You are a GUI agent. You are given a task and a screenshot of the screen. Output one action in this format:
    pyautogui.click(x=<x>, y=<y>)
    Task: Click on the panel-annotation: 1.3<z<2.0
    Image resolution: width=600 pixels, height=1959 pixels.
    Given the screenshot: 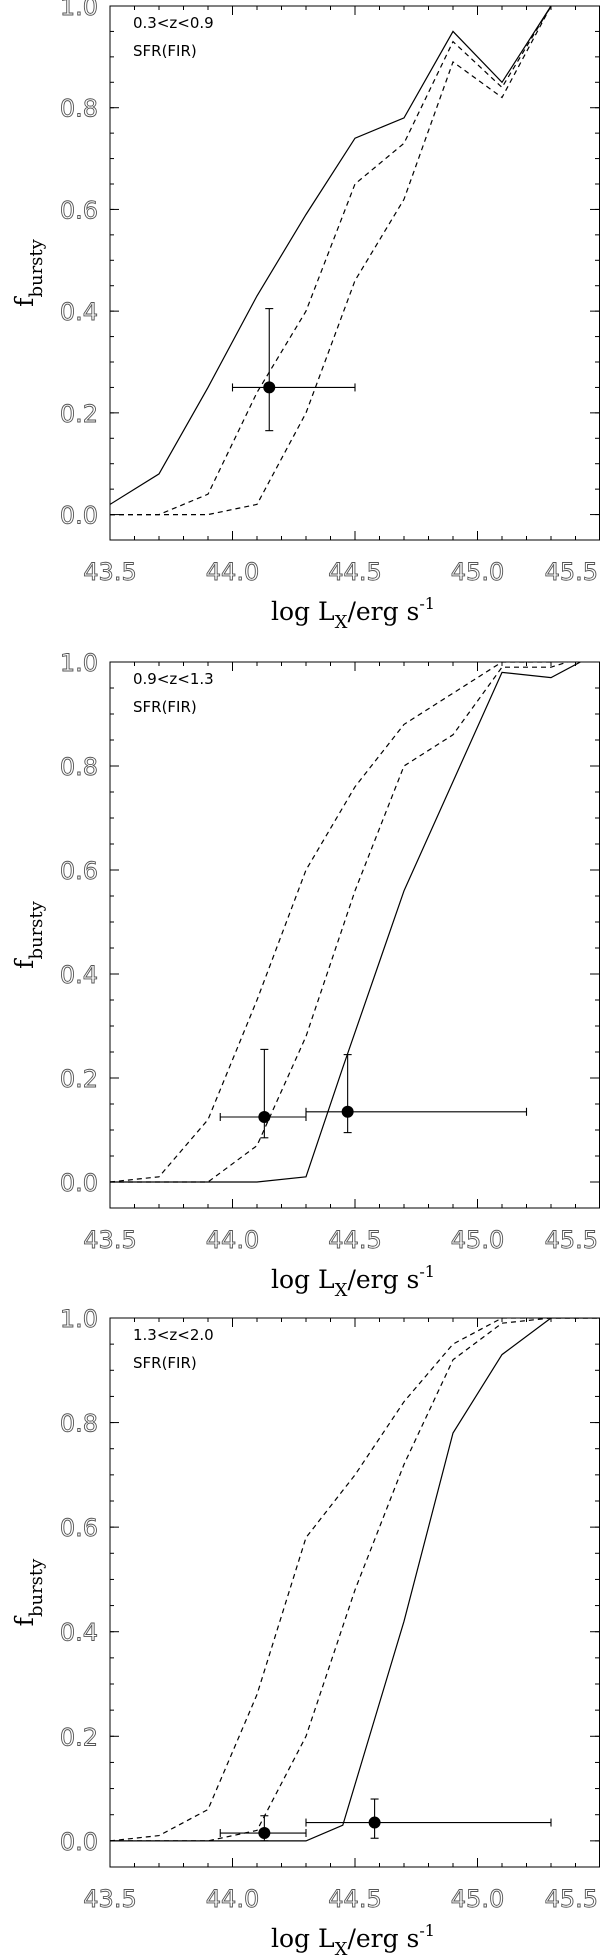 What is the action you would take?
    pyautogui.click(x=173, y=1335)
    